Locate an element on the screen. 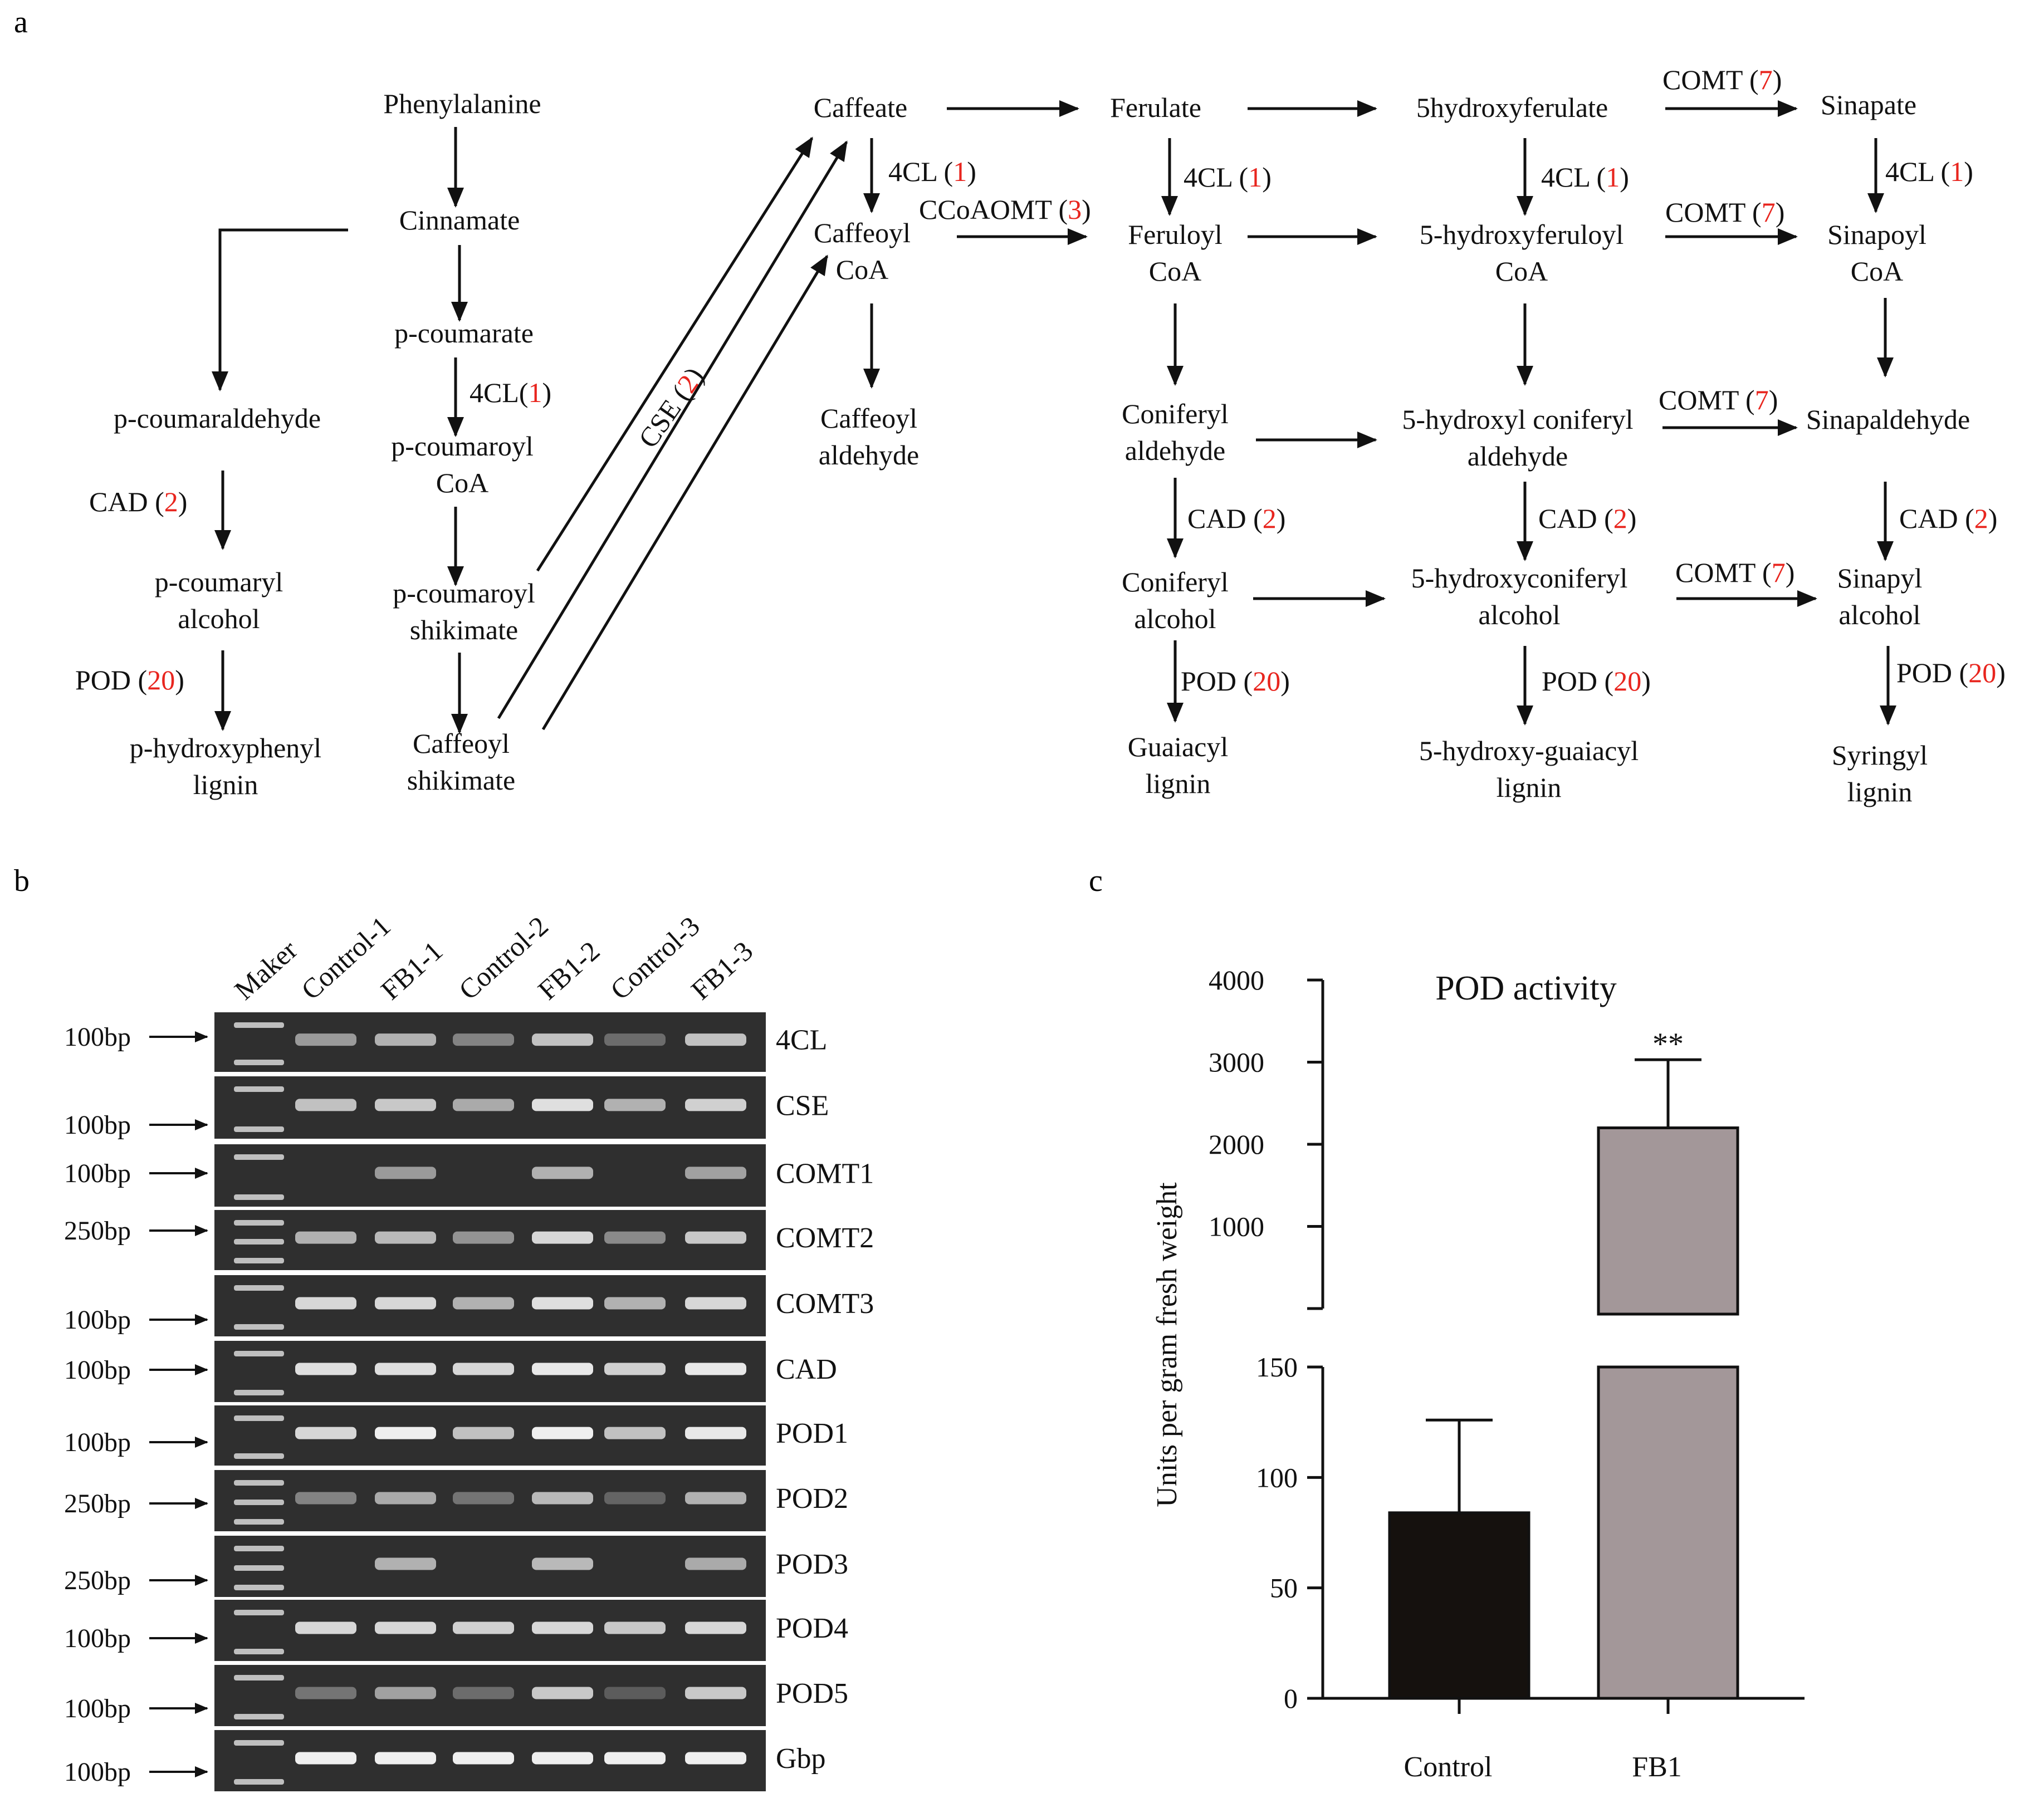  gel-gene-label: COMT1 is located at coordinates (825, 1173).